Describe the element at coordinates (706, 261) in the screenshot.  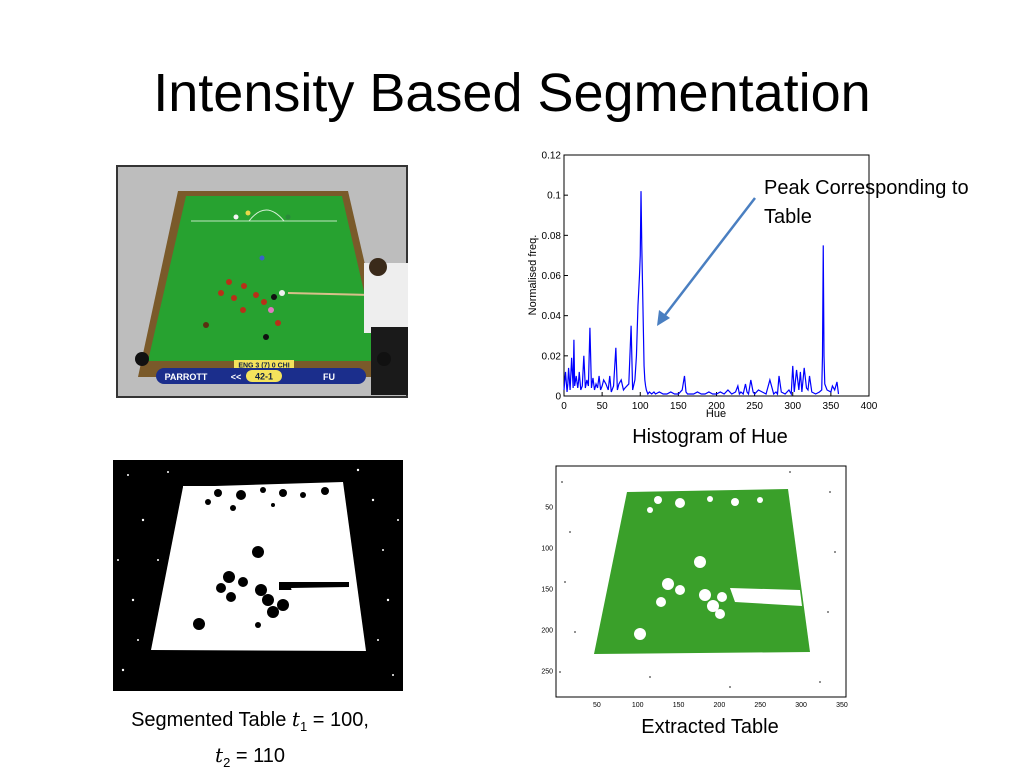
I see `annotation-arrow` at that location.